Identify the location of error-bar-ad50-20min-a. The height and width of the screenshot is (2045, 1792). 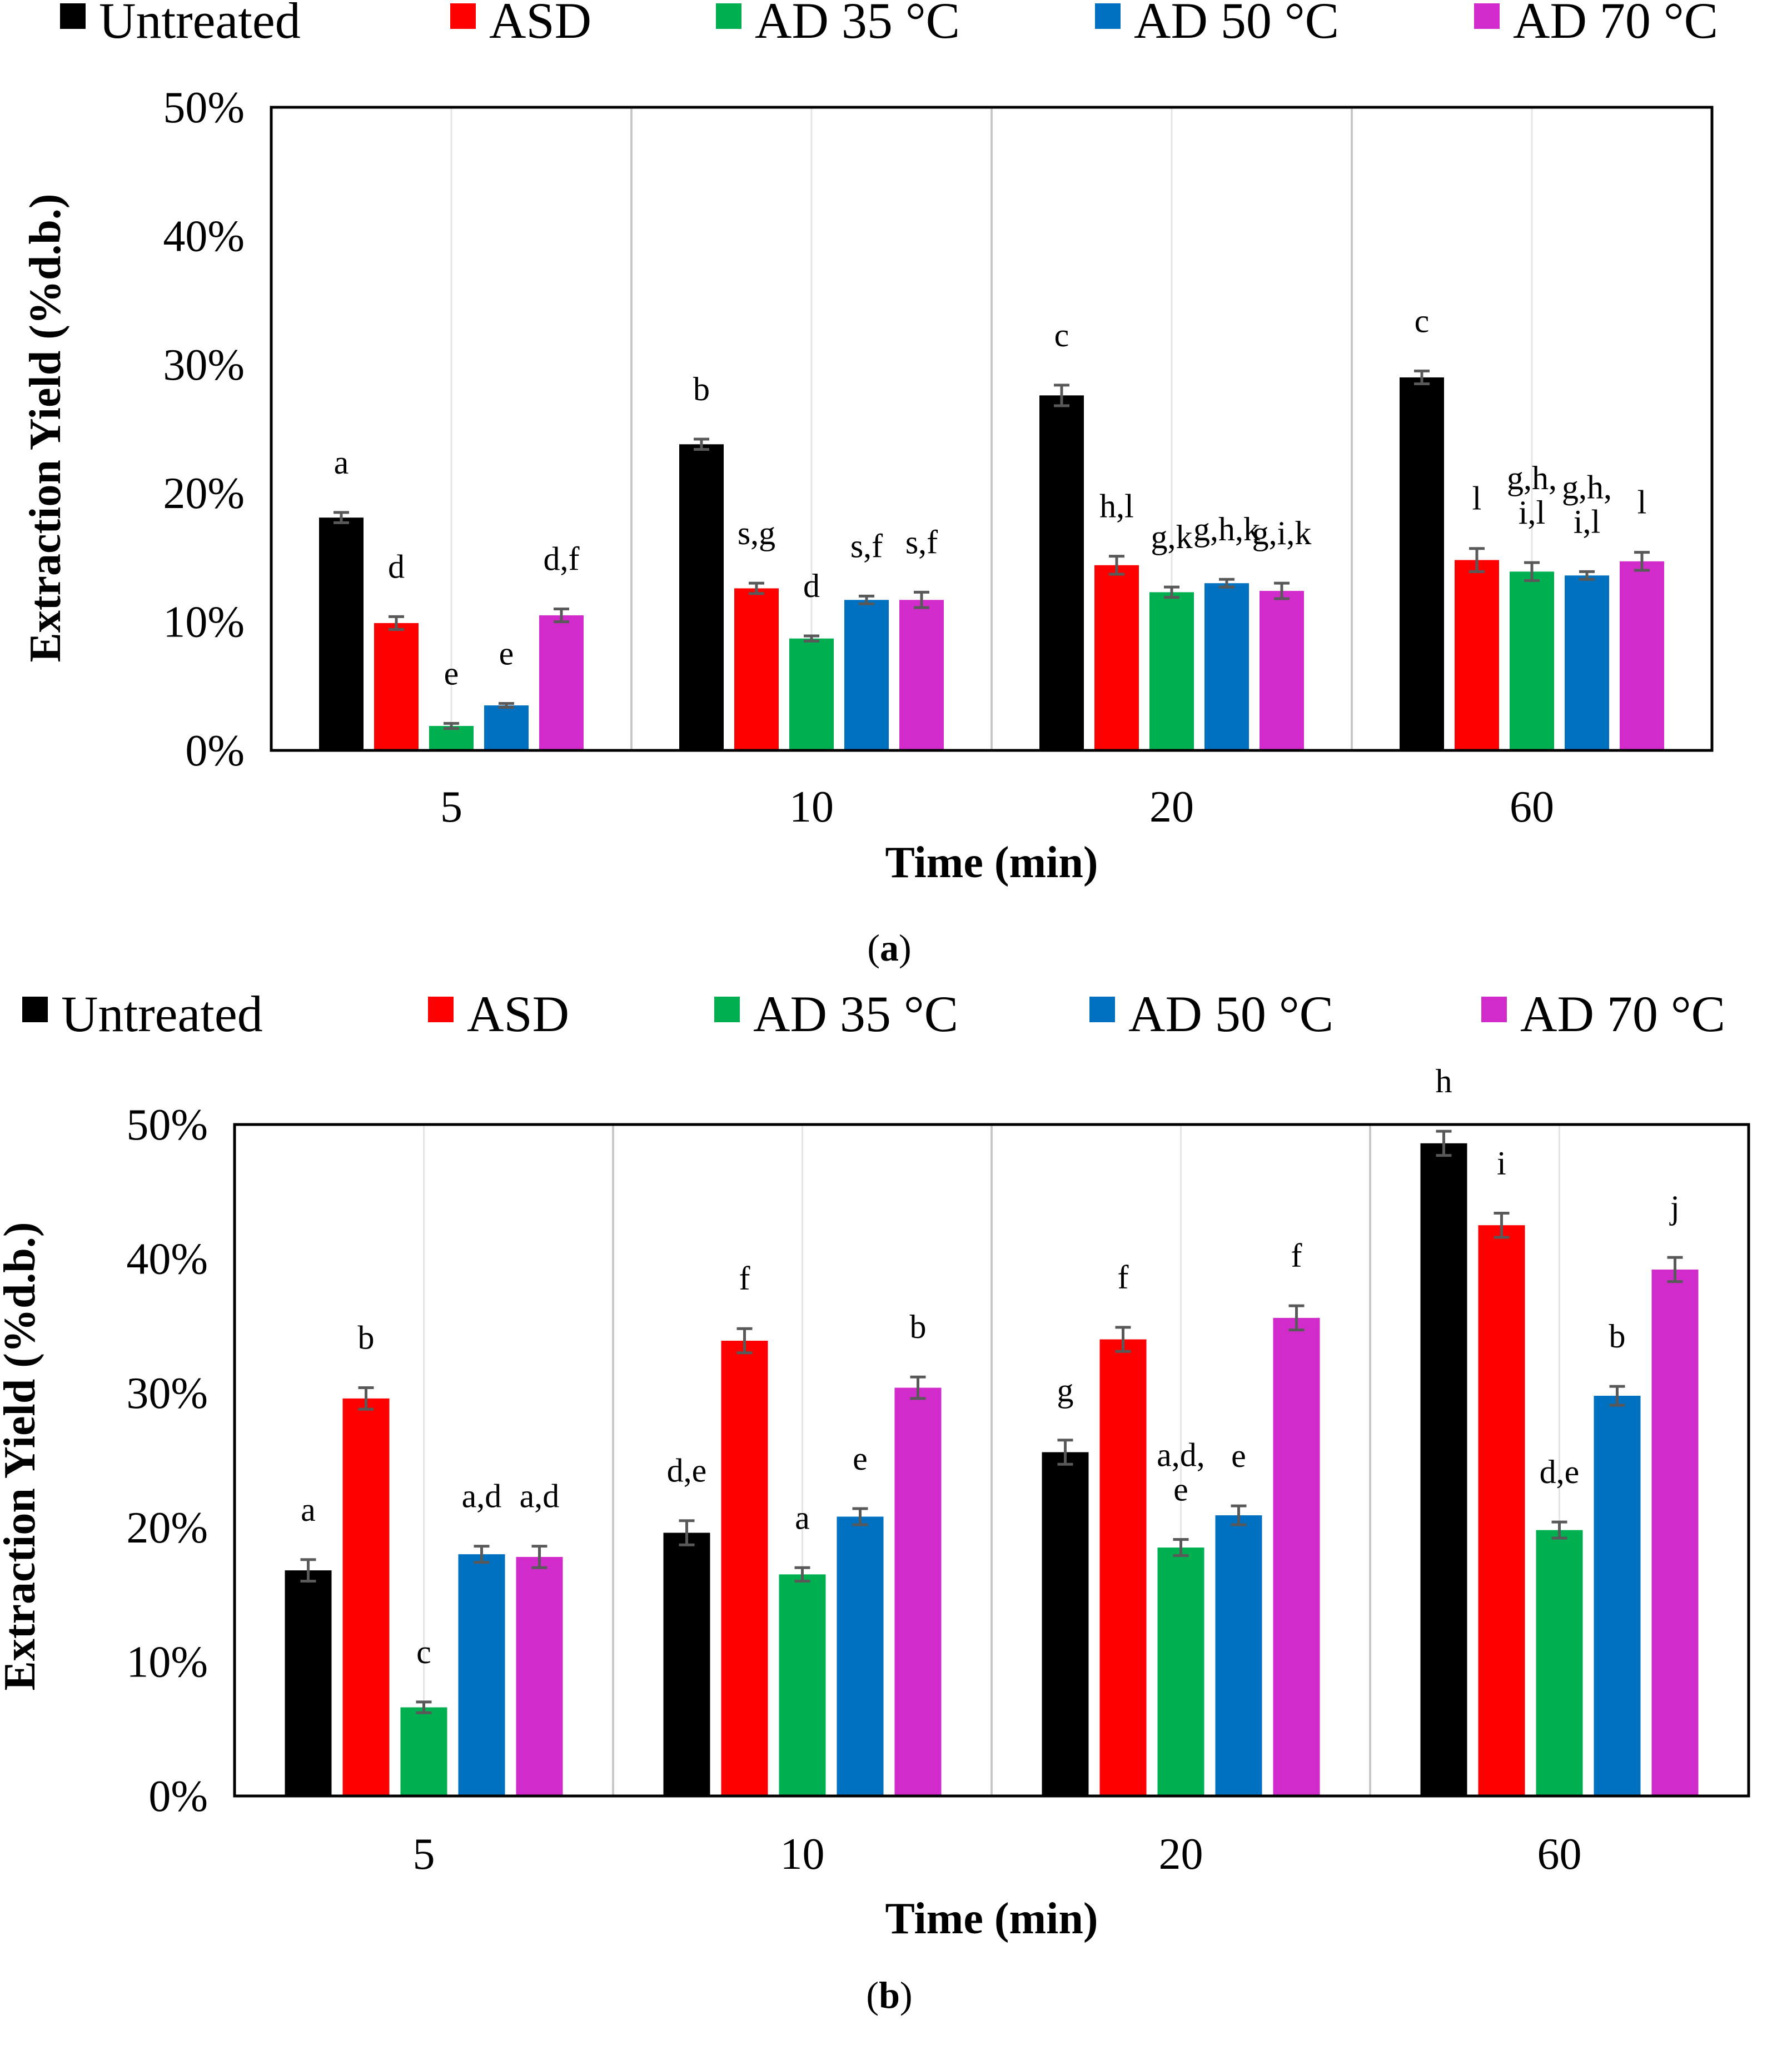
(1227, 584).